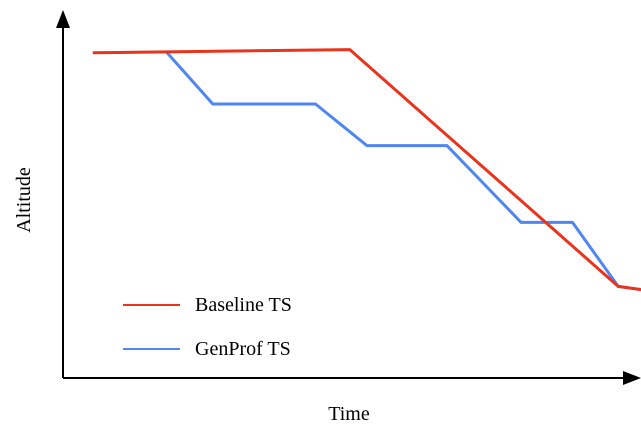  What do you see at coordinates (207, 327) in the screenshot?
I see `legend: Baseline TS GenProf TS` at bounding box center [207, 327].